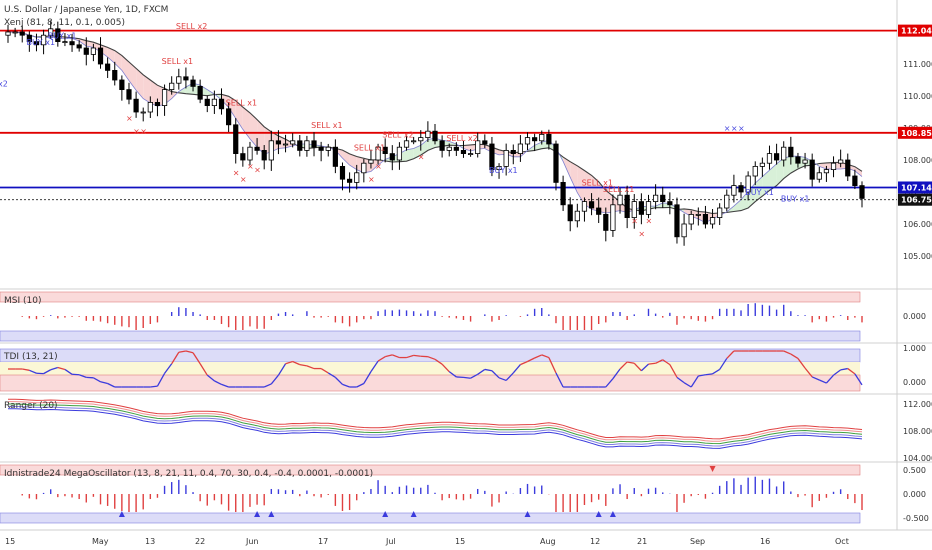 This screenshot has height=550, width=932. What do you see at coordinates (31, 406) in the screenshot?
I see `ranger-title: Ranger (20)` at bounding box center [31, 406].